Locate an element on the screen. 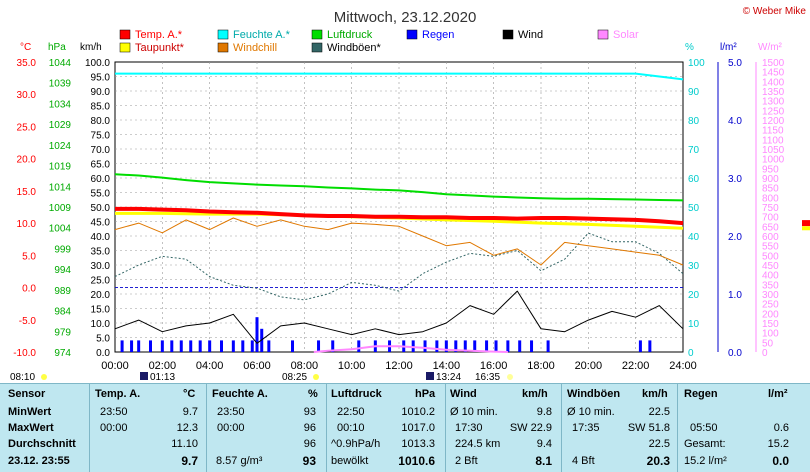 Image resolution: width=810 pixels, height=472 pixels. temp-max-time: 00:00 is located at coordinates (114, 428).